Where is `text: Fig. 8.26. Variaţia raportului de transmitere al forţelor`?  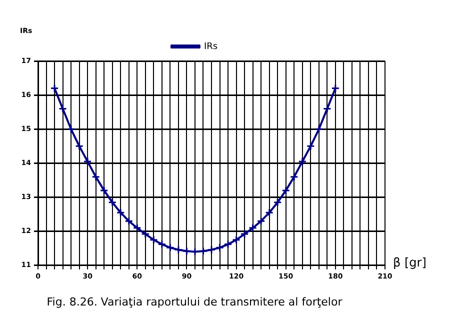
text: Fig. 8.26. Variaţia raportului de transmitere al forţelor is located at coordinates (194, 301).